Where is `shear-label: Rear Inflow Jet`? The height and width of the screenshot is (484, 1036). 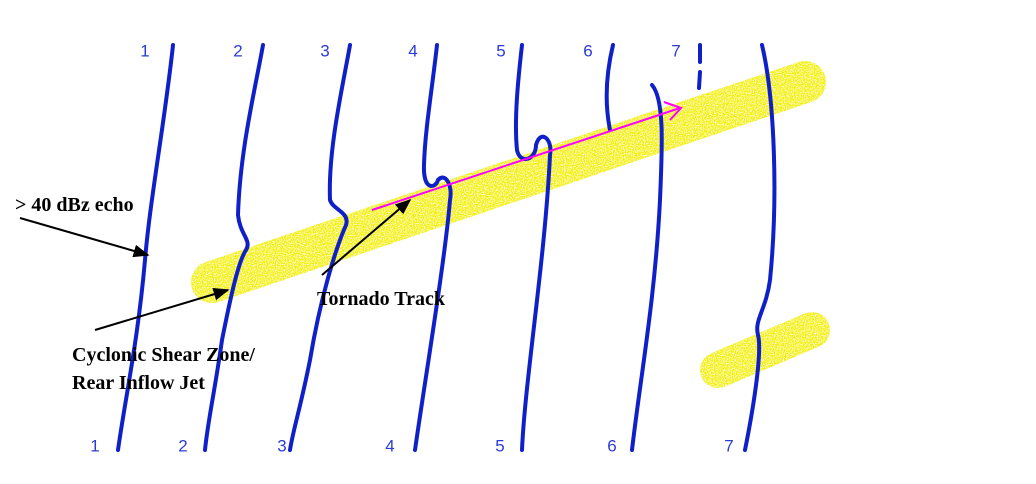
shear-label: Rear Inflow Jet is located at coordinates (138, 383).